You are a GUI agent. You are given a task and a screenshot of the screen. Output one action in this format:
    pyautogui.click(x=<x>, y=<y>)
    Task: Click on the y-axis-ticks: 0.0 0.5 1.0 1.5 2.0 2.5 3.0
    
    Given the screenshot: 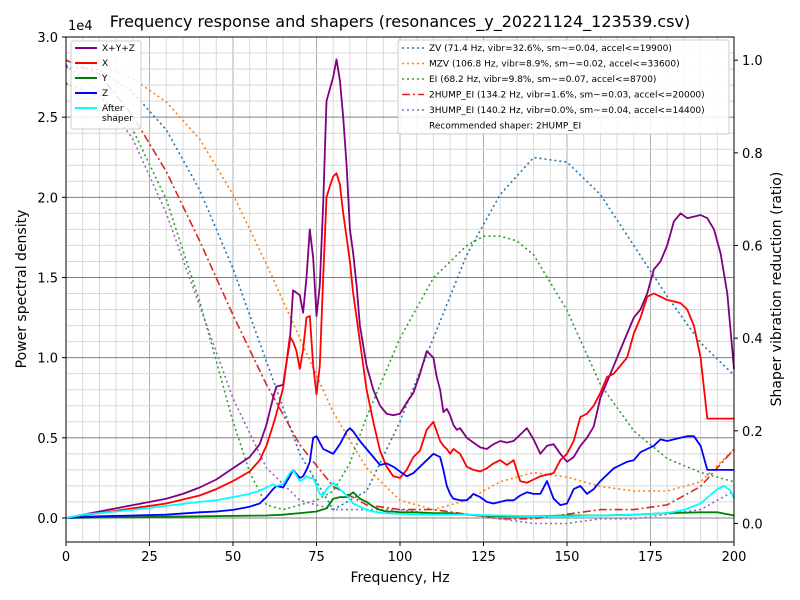 What is the action you would take?
    pyautogui.click(x=51, y=279)
    